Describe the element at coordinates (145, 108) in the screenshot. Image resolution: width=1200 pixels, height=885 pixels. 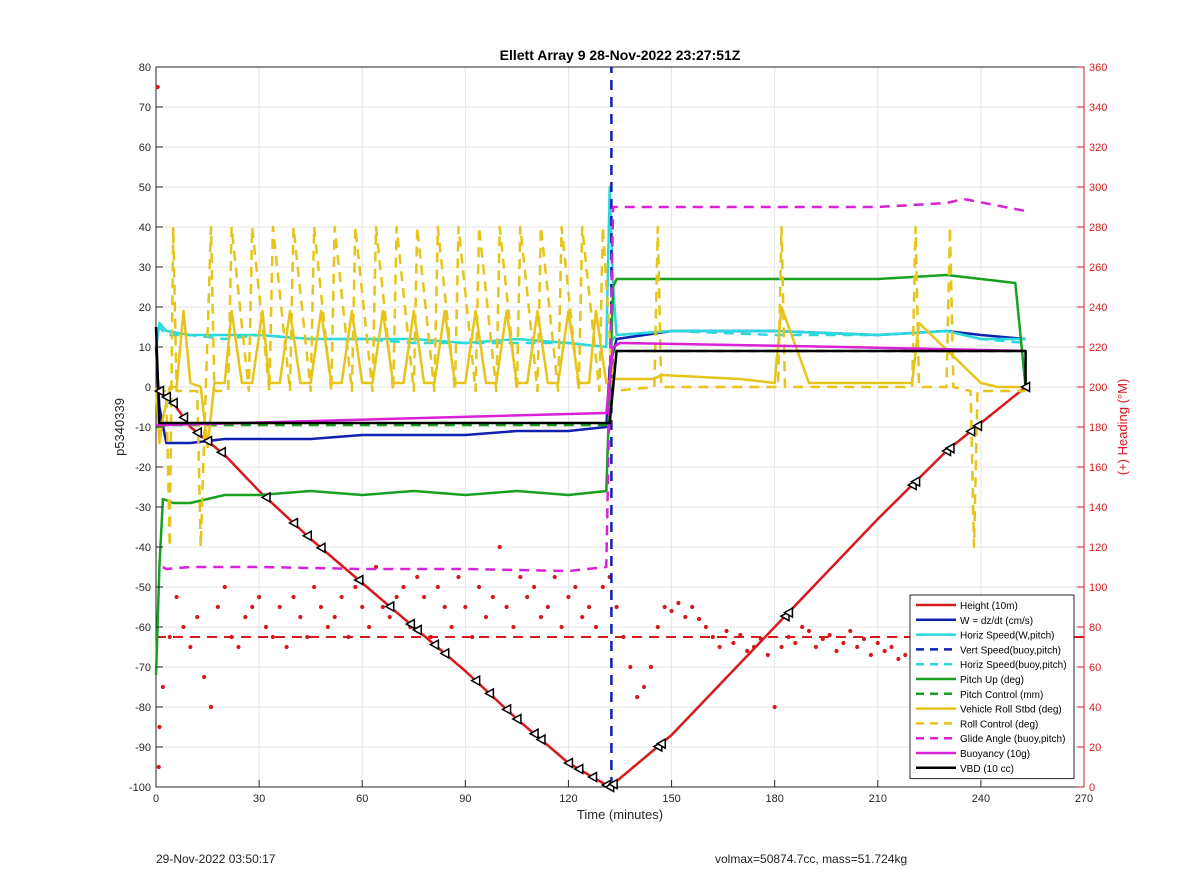
I see `y-tick-label: 70` at that location.